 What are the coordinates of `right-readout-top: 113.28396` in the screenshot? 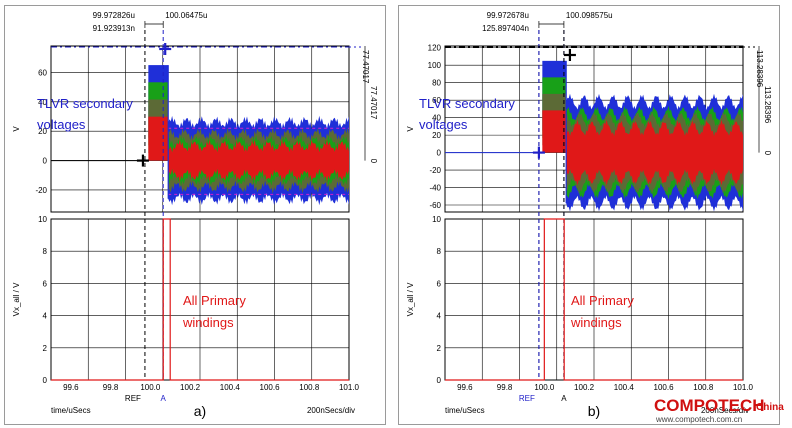 It's located at (759, 69).